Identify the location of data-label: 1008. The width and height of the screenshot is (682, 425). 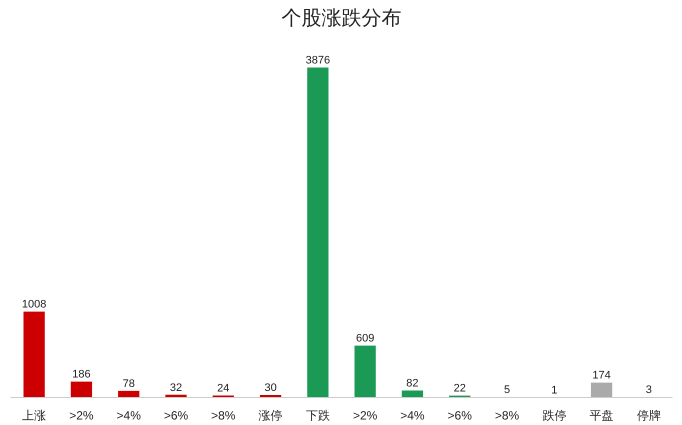
(34, 304).